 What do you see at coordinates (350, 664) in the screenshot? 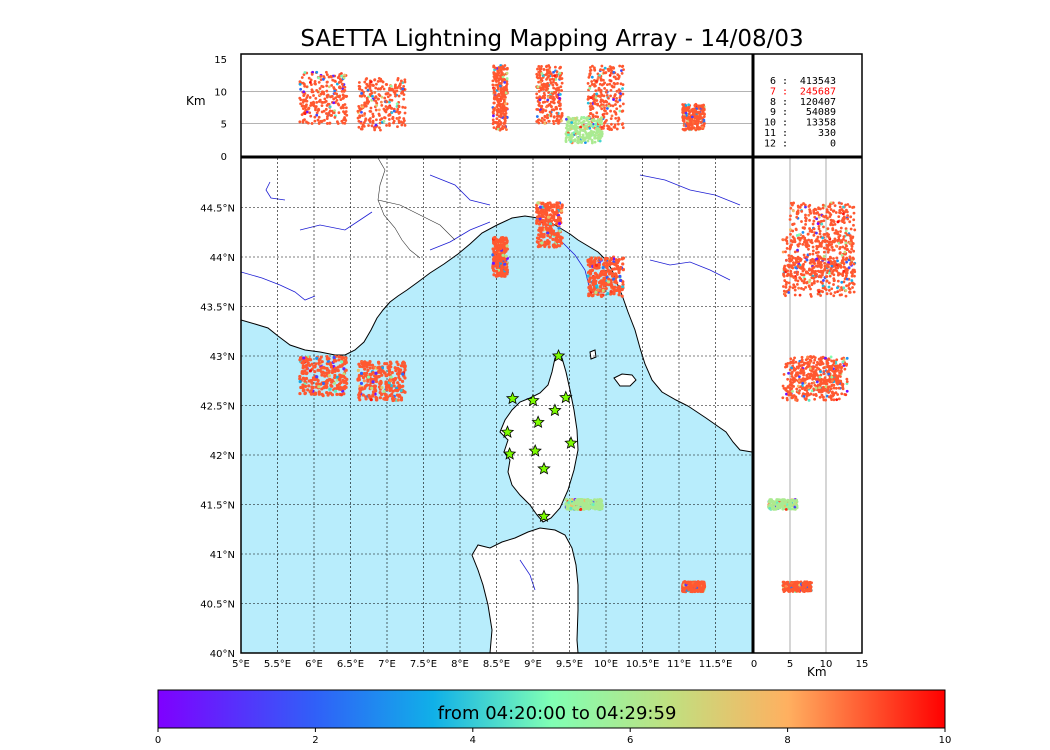
I see `x-tick-label: 6.5°E` at bounding box center [350, 664].